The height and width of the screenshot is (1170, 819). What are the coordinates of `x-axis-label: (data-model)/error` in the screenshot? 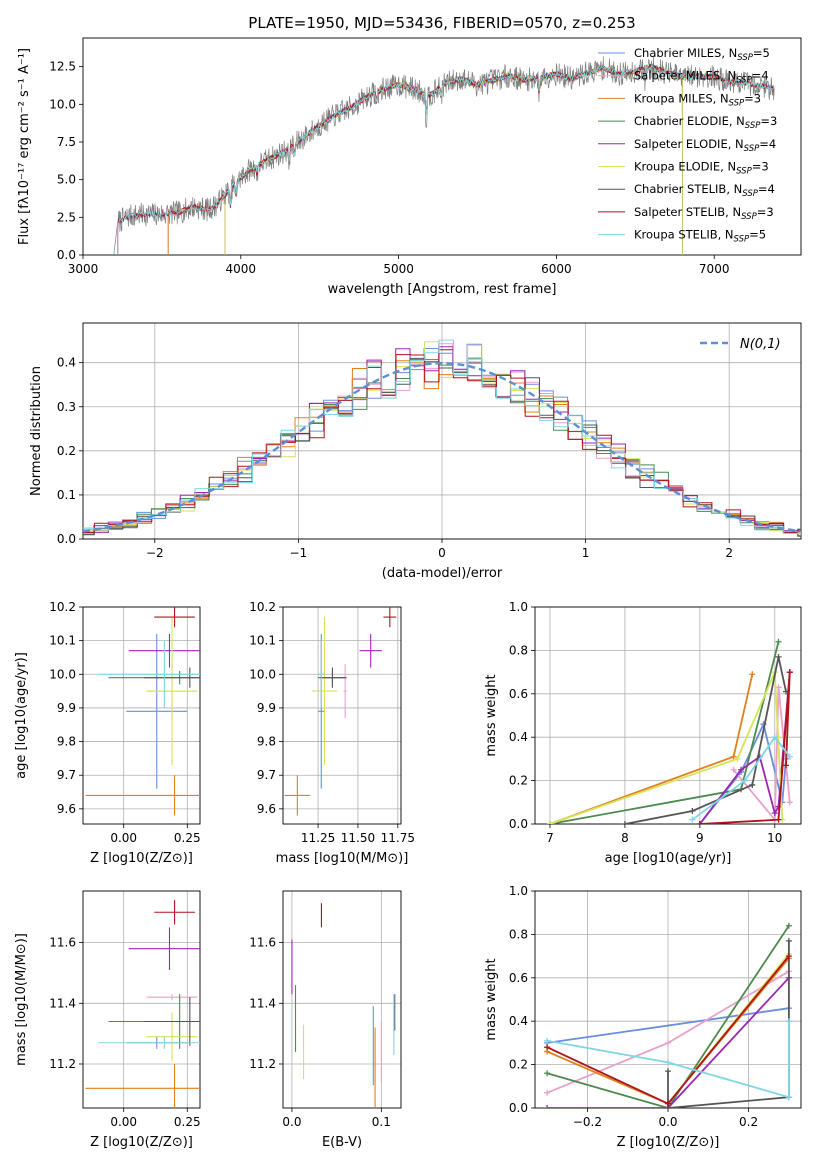 It's located at (442, 573).